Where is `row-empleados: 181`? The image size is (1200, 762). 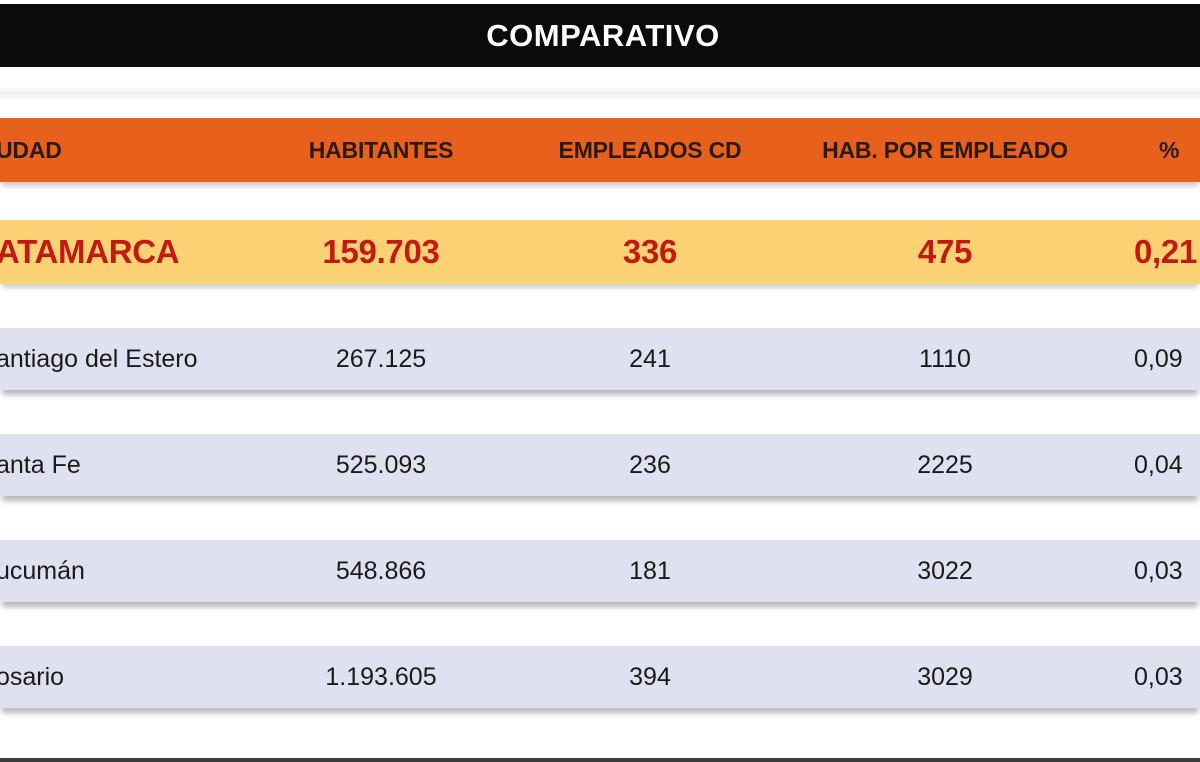
row-empleados: 181 is located at coordinates (650, 570).